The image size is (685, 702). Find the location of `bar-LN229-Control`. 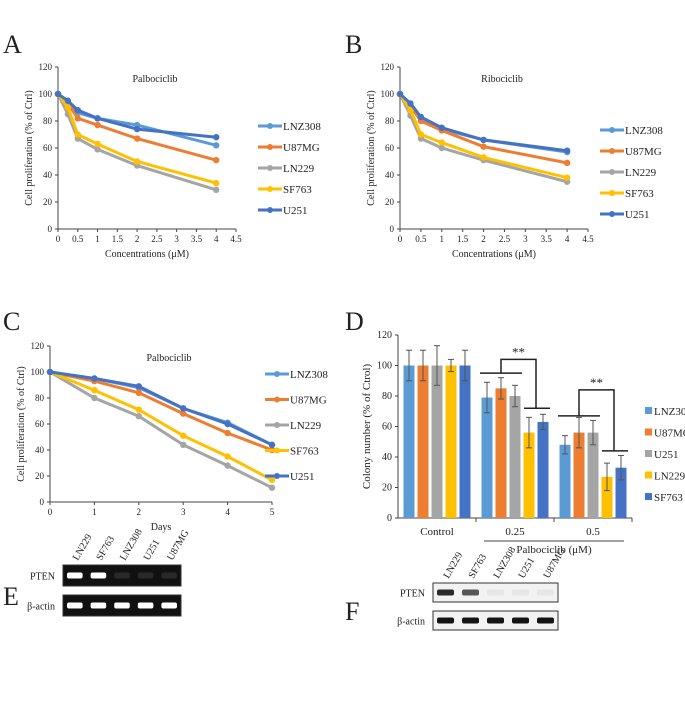

bar-LN229-Control is located at coordinates (451, 441).